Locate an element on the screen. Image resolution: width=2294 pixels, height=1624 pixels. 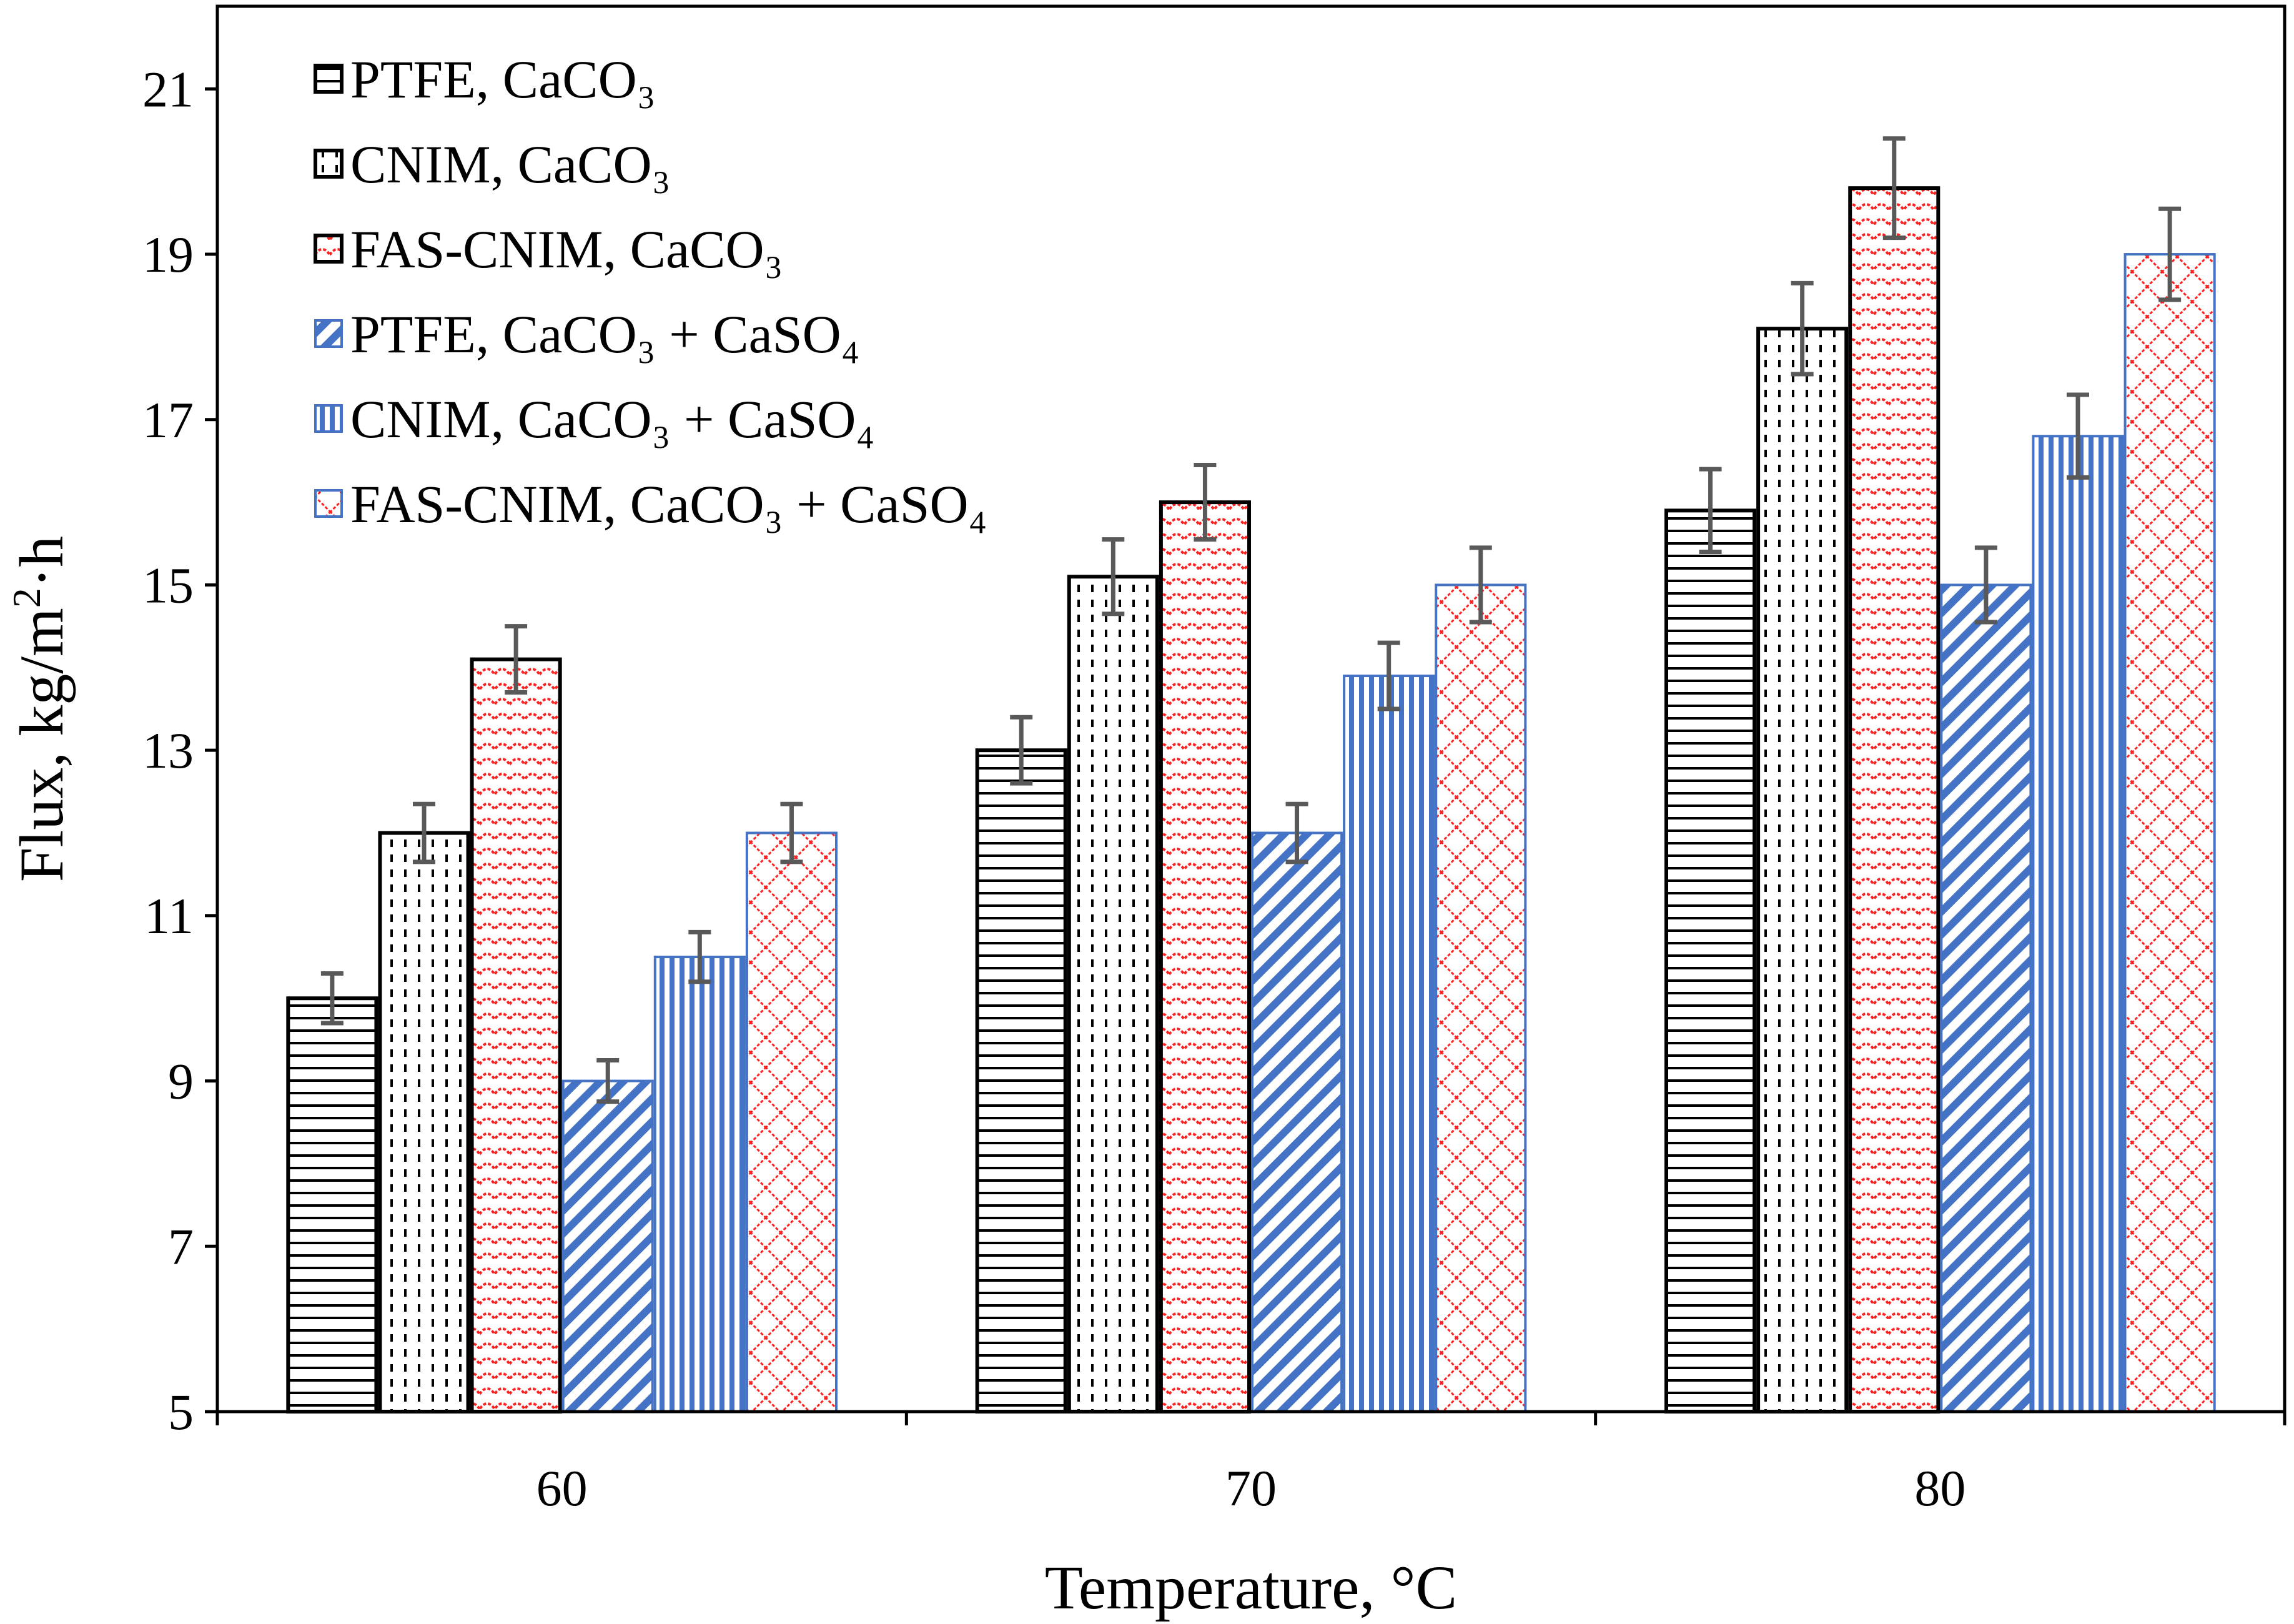
y-axis-title-main: Flux, kg/m is located at coordinates (41, 745).